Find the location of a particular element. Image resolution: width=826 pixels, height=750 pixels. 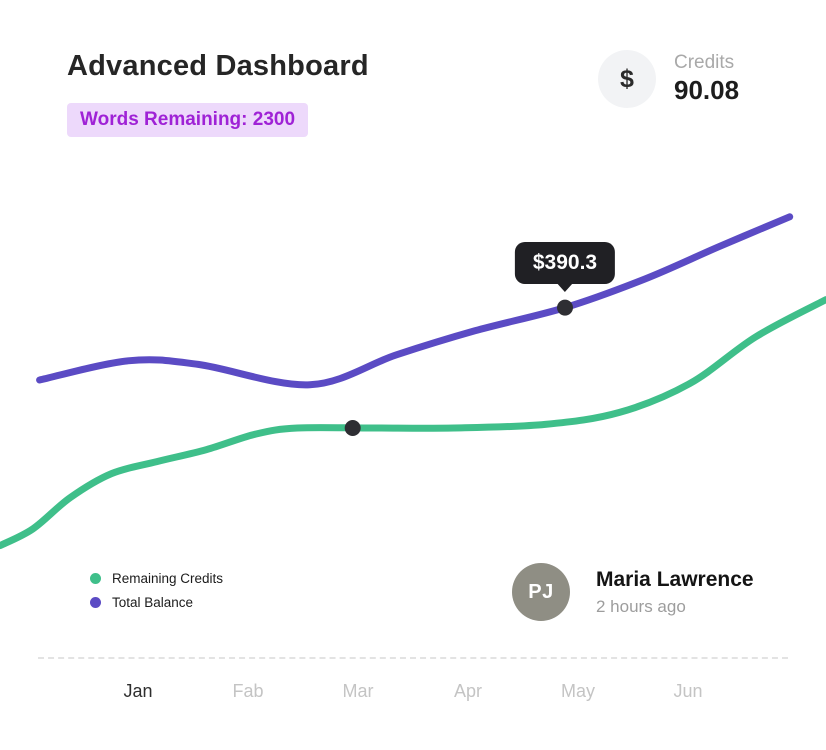

credits-label: Credits is located at coordinates (704, 62).